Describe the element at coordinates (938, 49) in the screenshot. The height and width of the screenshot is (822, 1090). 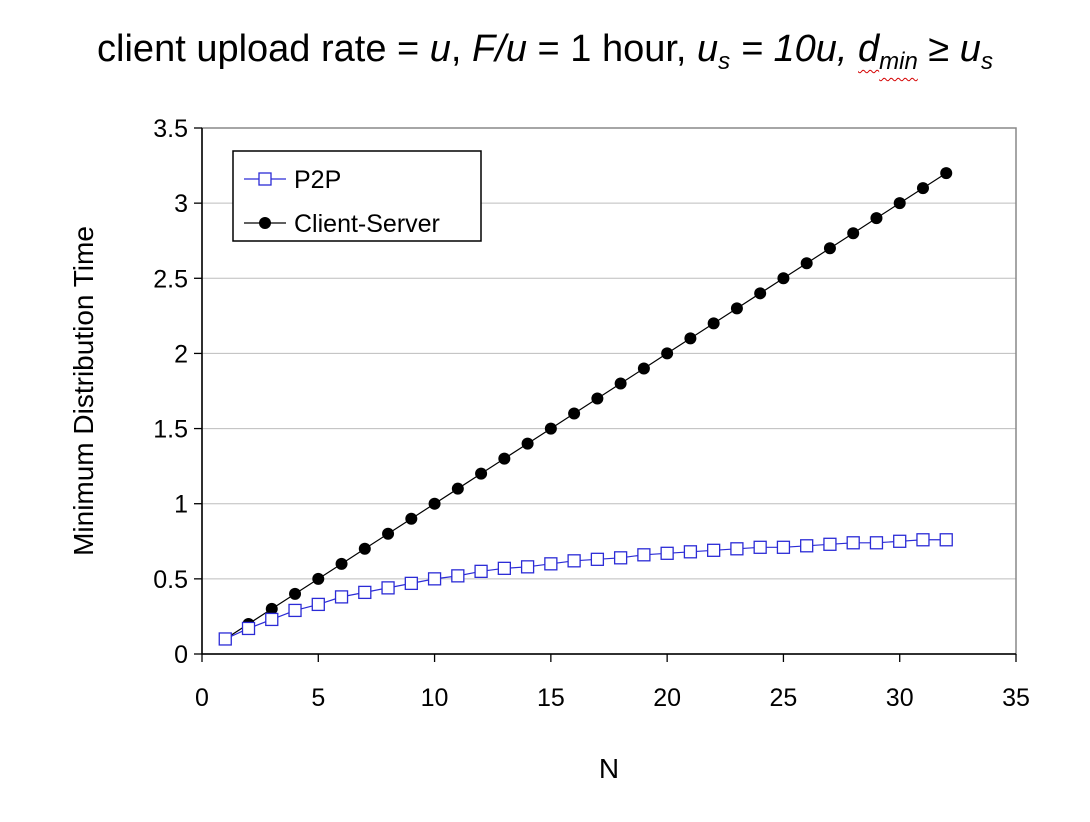
I see `title-ge: ≥` at that location.